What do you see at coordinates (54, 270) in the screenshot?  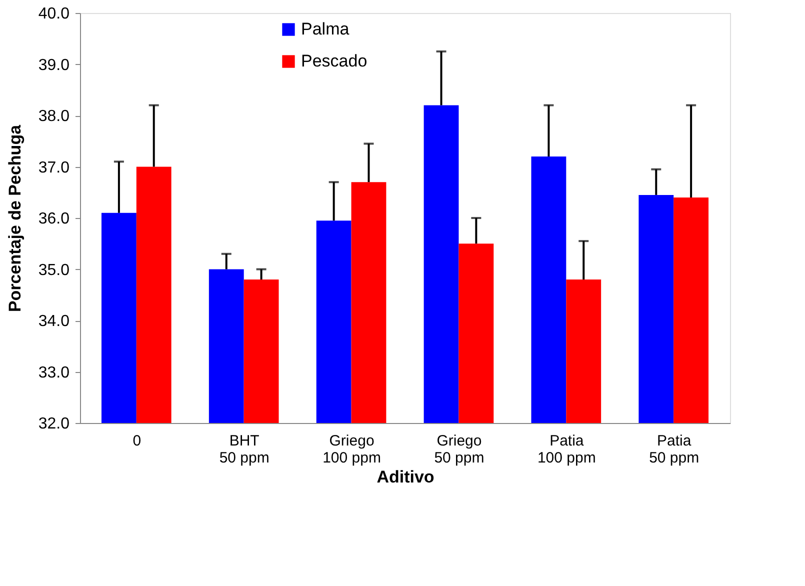 I see `y-tick-label: 35.0` at bounding box center [54, 270].